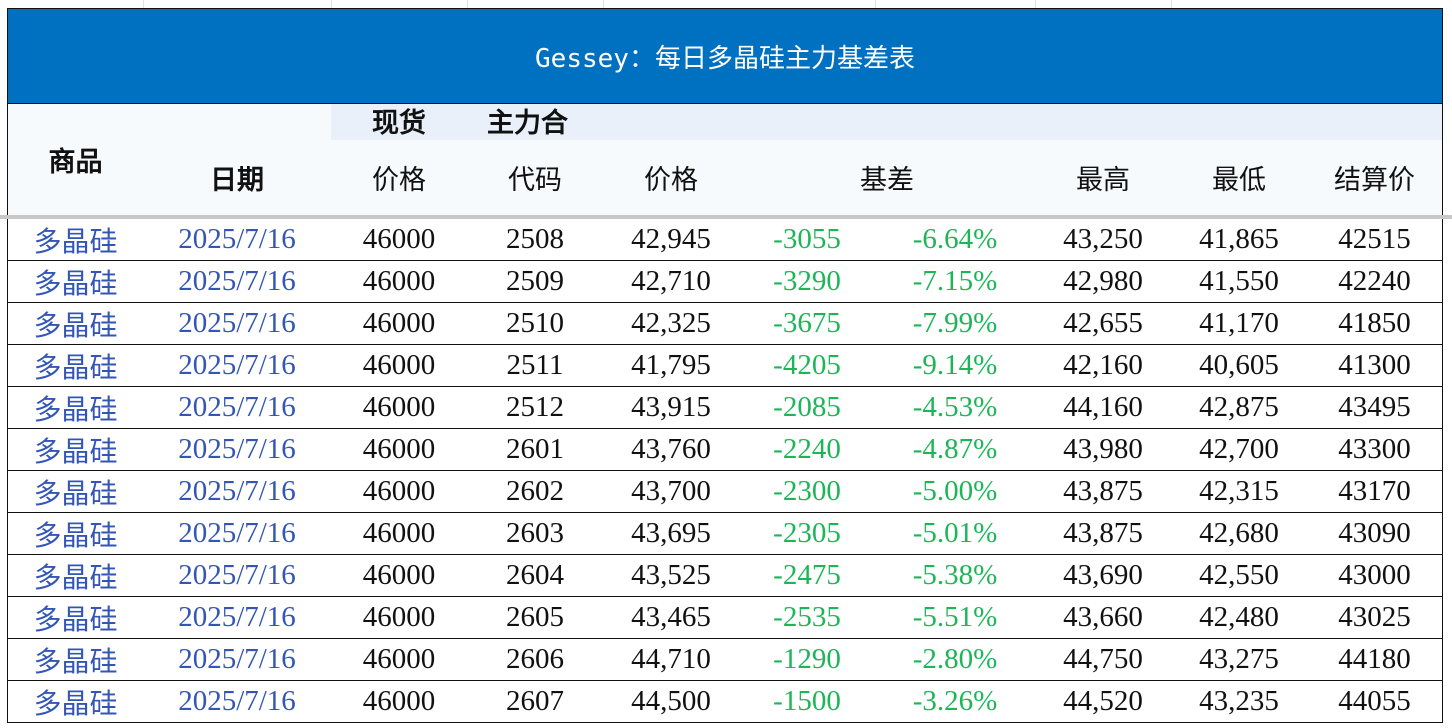 Image resolution: width=1452 pixels, height=728 pixels. Describe the element at coordinates (1239, 618) in the screenshot. I see `cell-low: 42,480` at that location.